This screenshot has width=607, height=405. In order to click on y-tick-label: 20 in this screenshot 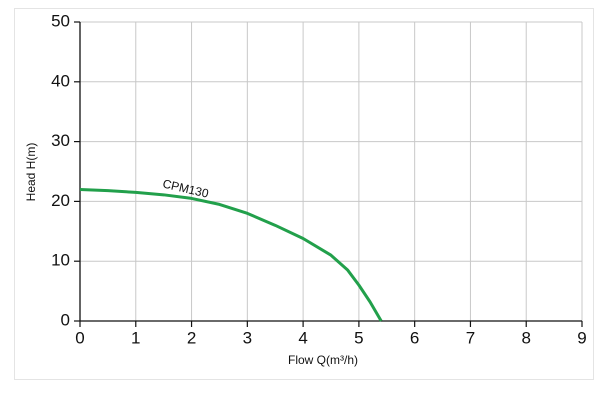, I will do `click(60, 200)`.